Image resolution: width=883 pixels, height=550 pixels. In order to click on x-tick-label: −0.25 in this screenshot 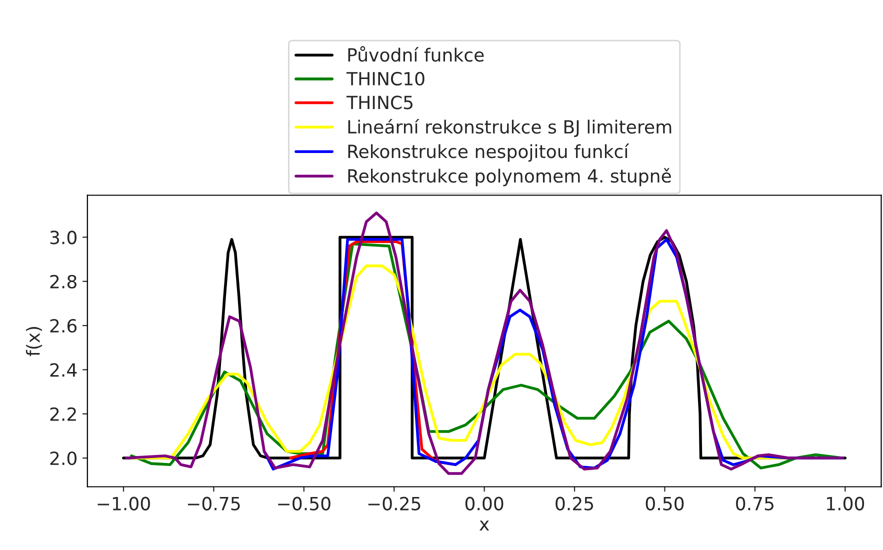, I will do `click(394, 503)`.